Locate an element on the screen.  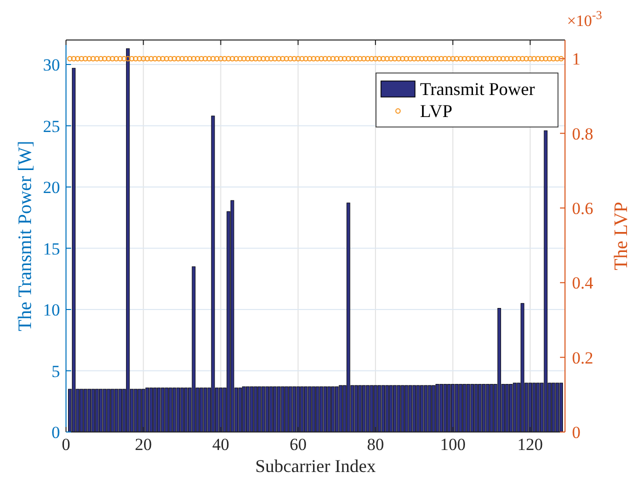
y2-tick-label: 0.2 is located at coordinates (583, 358).